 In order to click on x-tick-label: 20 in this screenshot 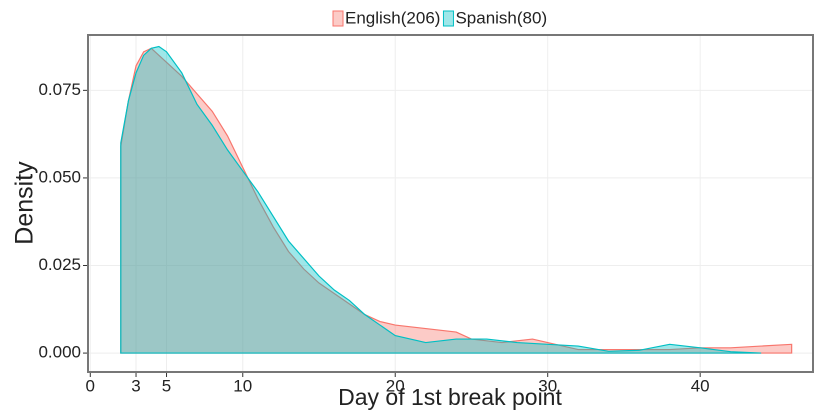, I will do `click(395, 385)`.